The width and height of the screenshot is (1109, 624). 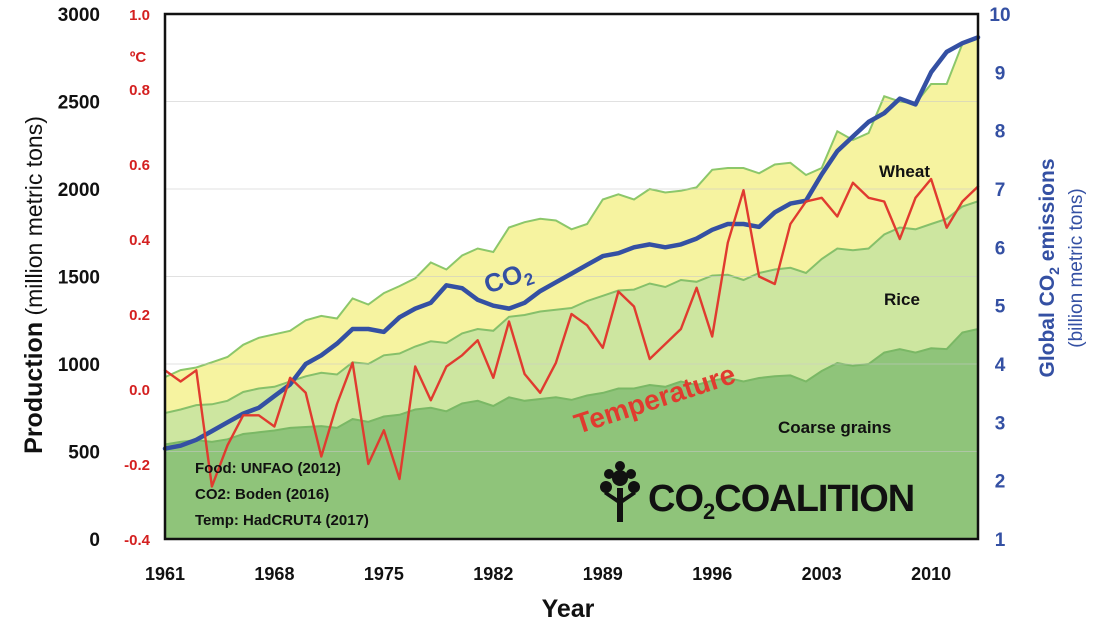 I want to click on y-temp-tick-label: 0.4, so click(x=140, y=240).